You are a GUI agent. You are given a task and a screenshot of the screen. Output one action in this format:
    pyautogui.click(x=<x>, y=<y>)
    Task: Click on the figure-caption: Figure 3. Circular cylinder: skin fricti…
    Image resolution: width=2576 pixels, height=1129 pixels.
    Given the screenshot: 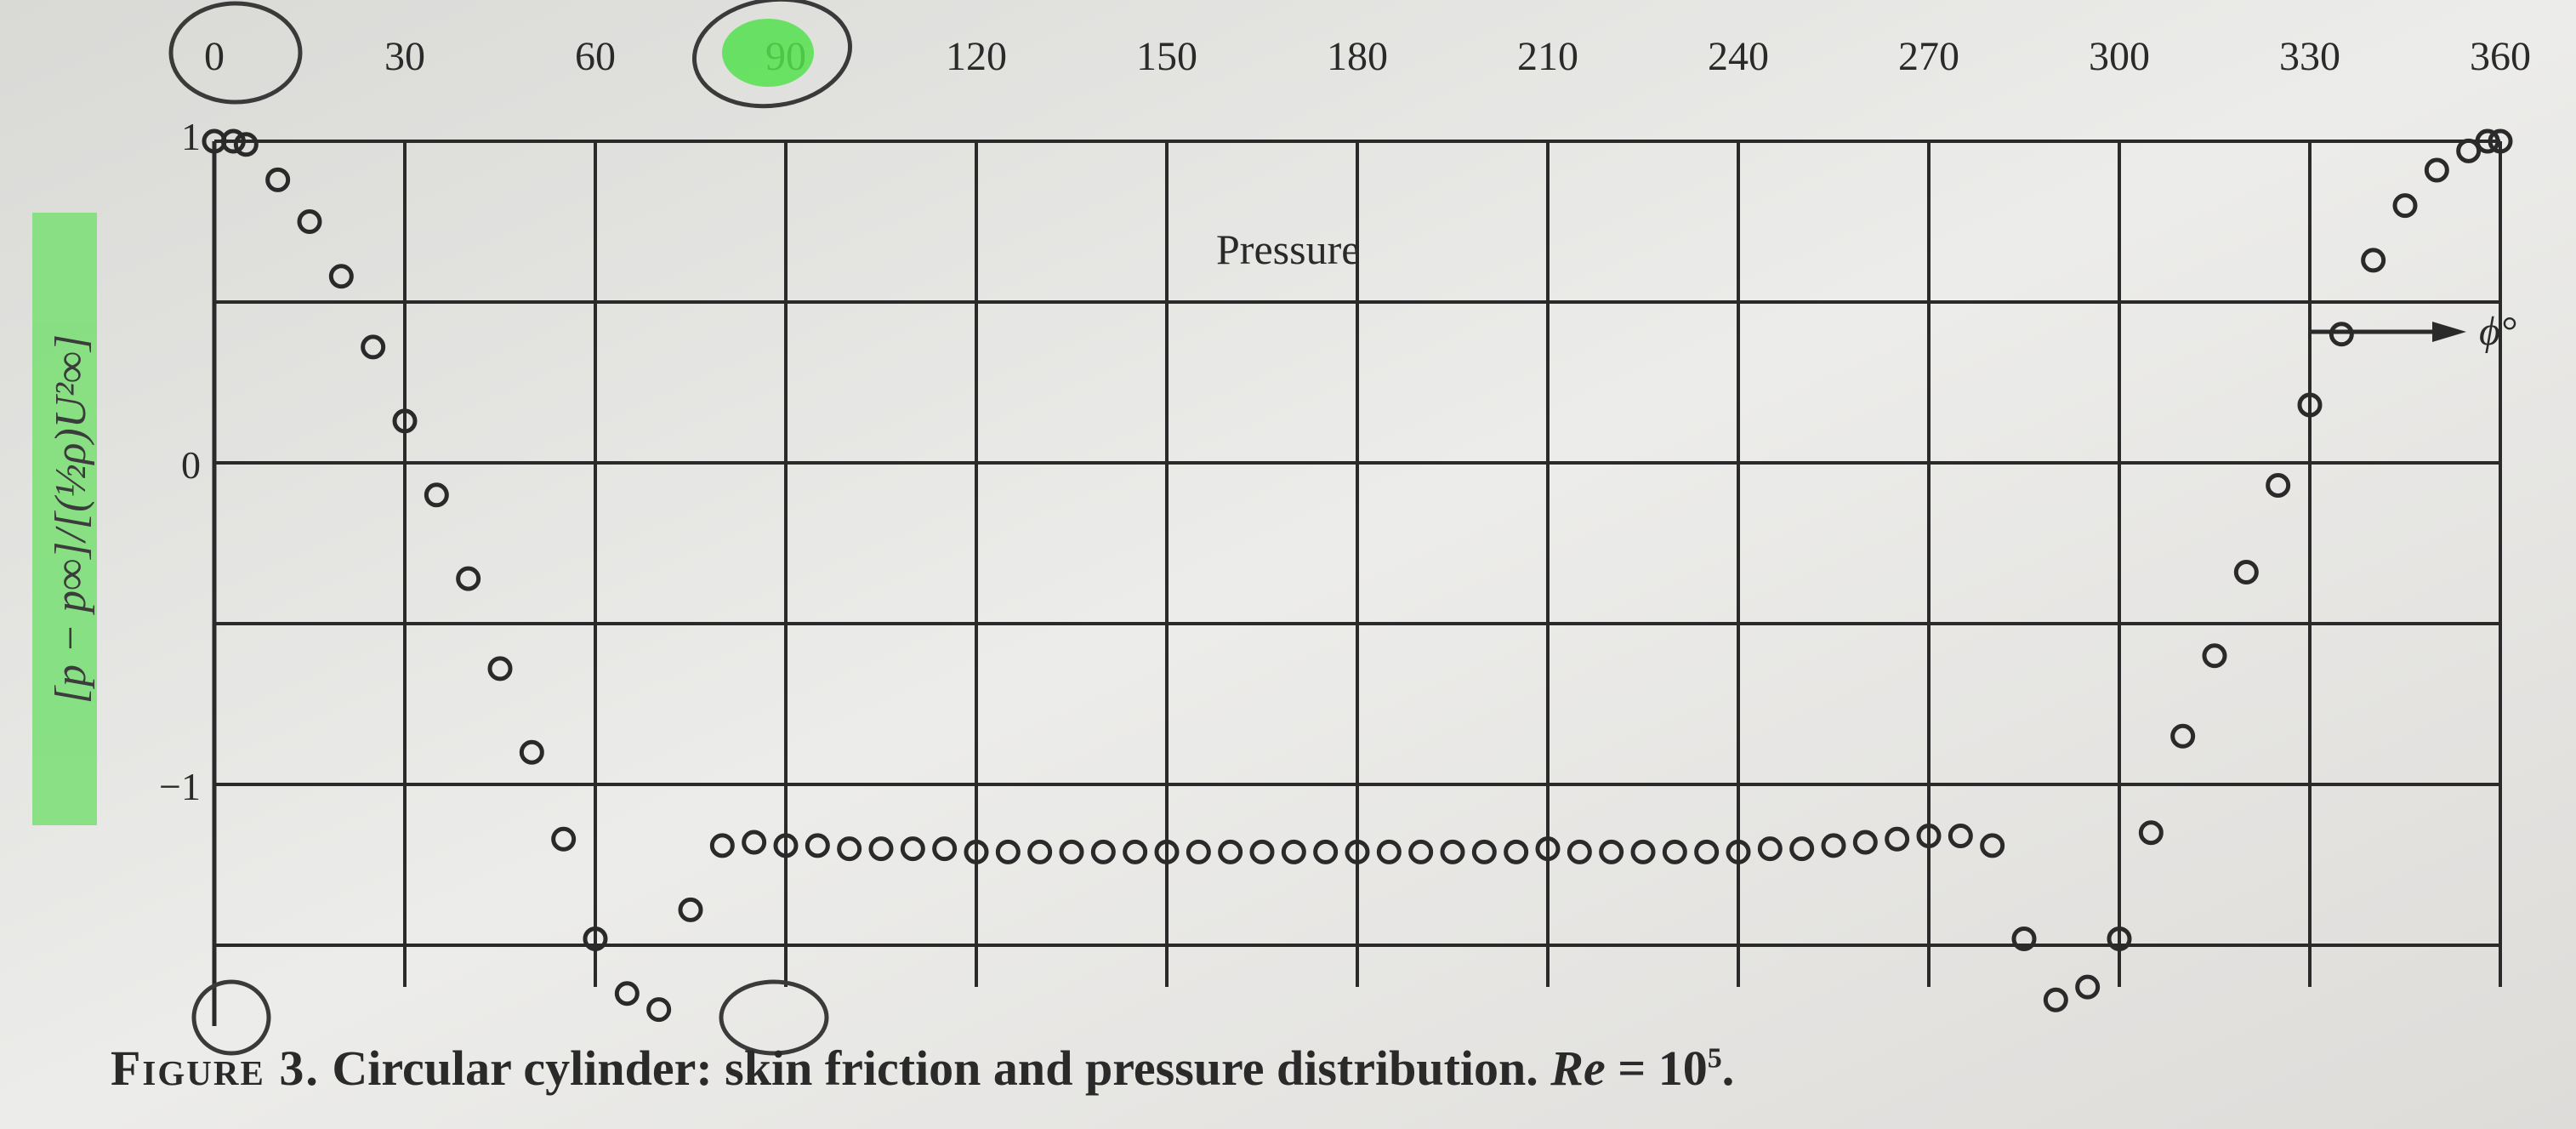 What is the action you would take?
    pyautogui.click(x=1301, y=1074)
    